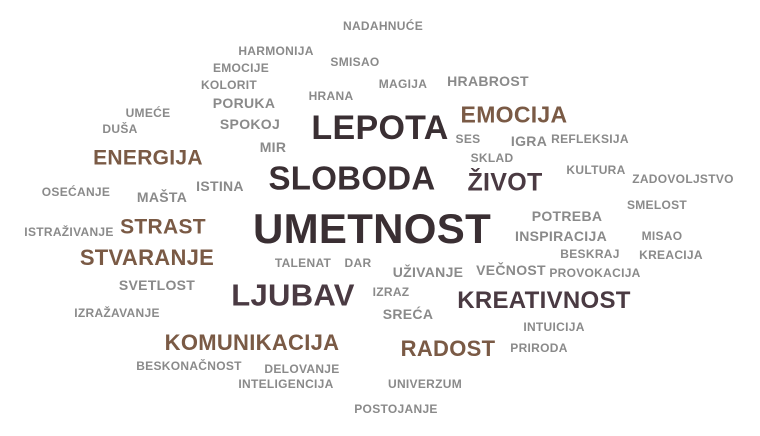  I want to click on word: IZRAZ, so click(391, 292).